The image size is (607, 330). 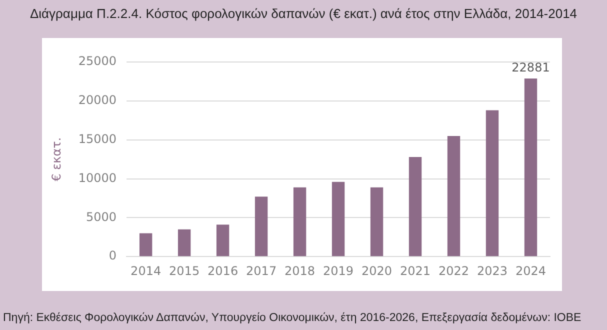 I want to click on x-tick-label: 2024, so click(x=530, y=271).